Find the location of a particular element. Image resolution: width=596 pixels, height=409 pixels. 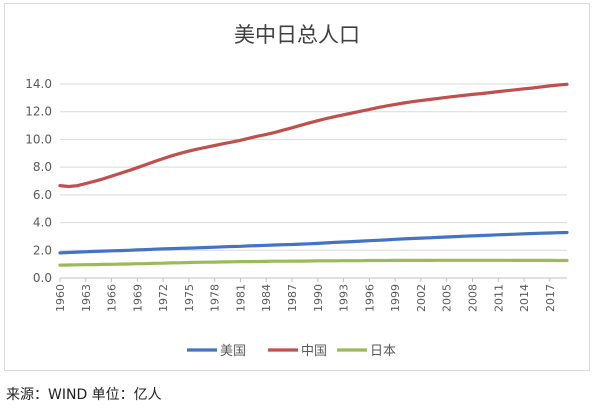

x-tick-label: 1972 is located at coordinates (163, 298).